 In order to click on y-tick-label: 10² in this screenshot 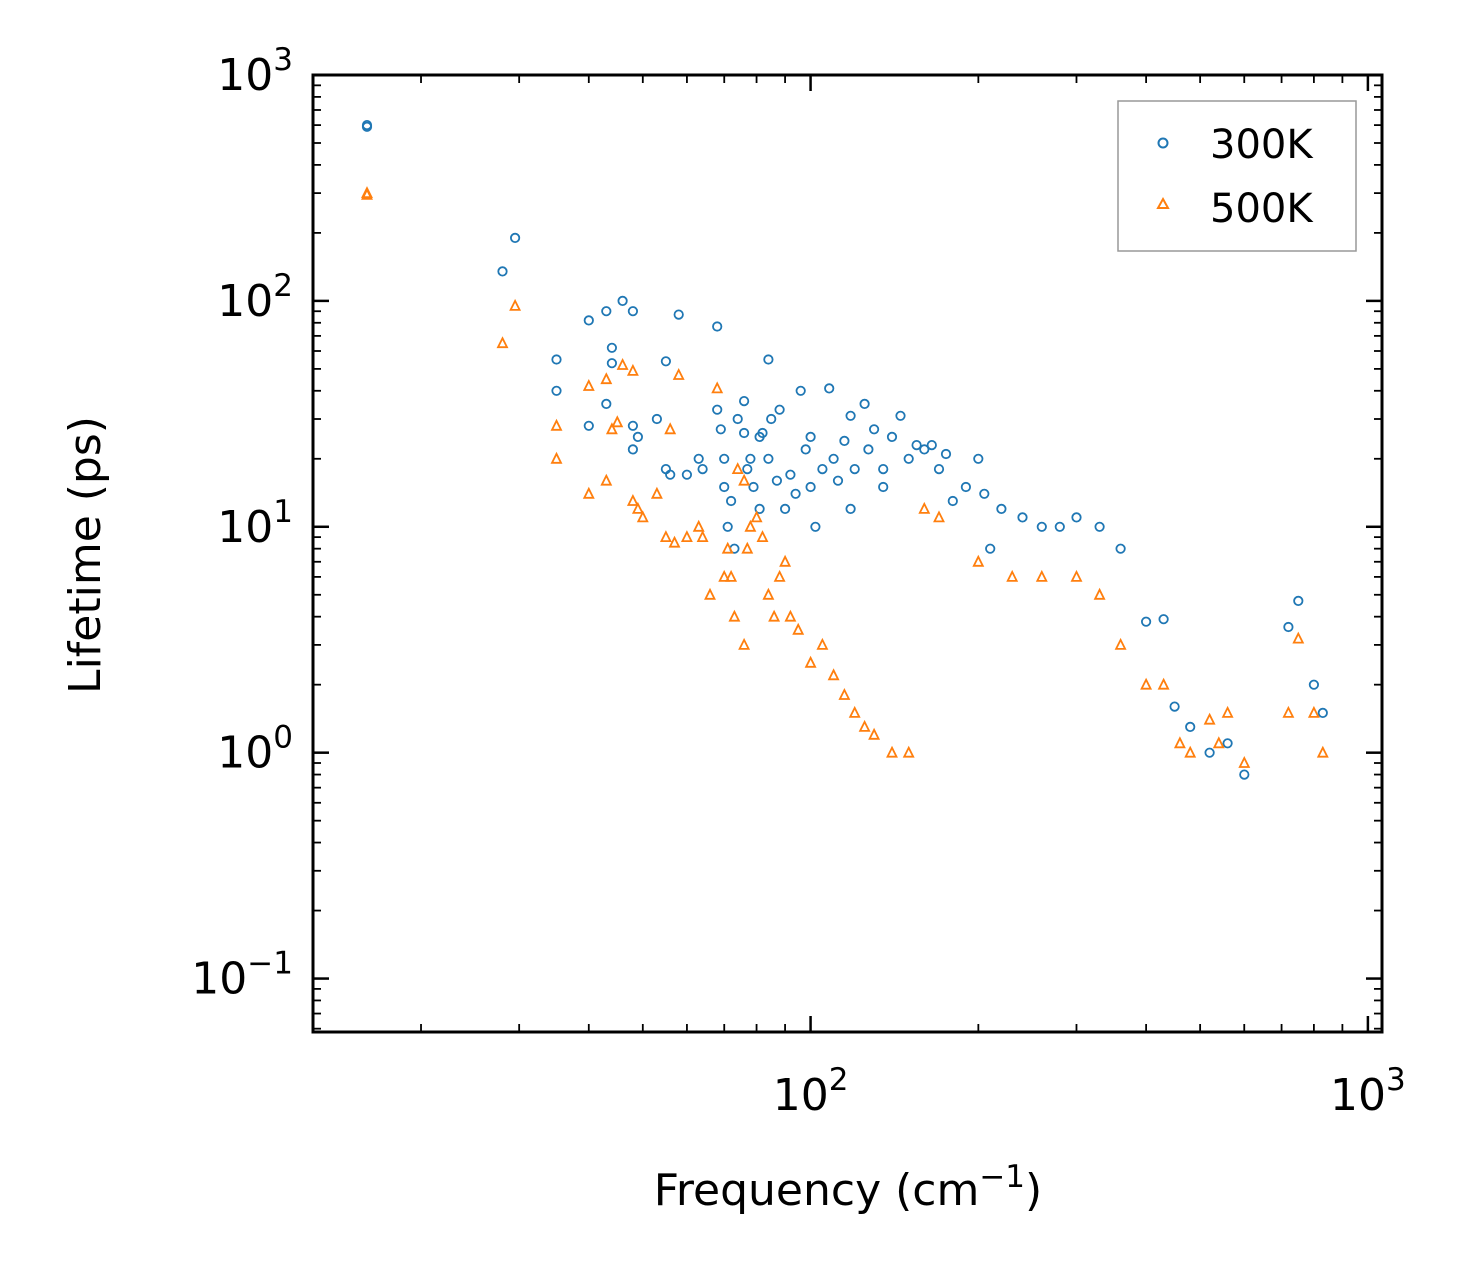, I will do `click(255, 297)`.